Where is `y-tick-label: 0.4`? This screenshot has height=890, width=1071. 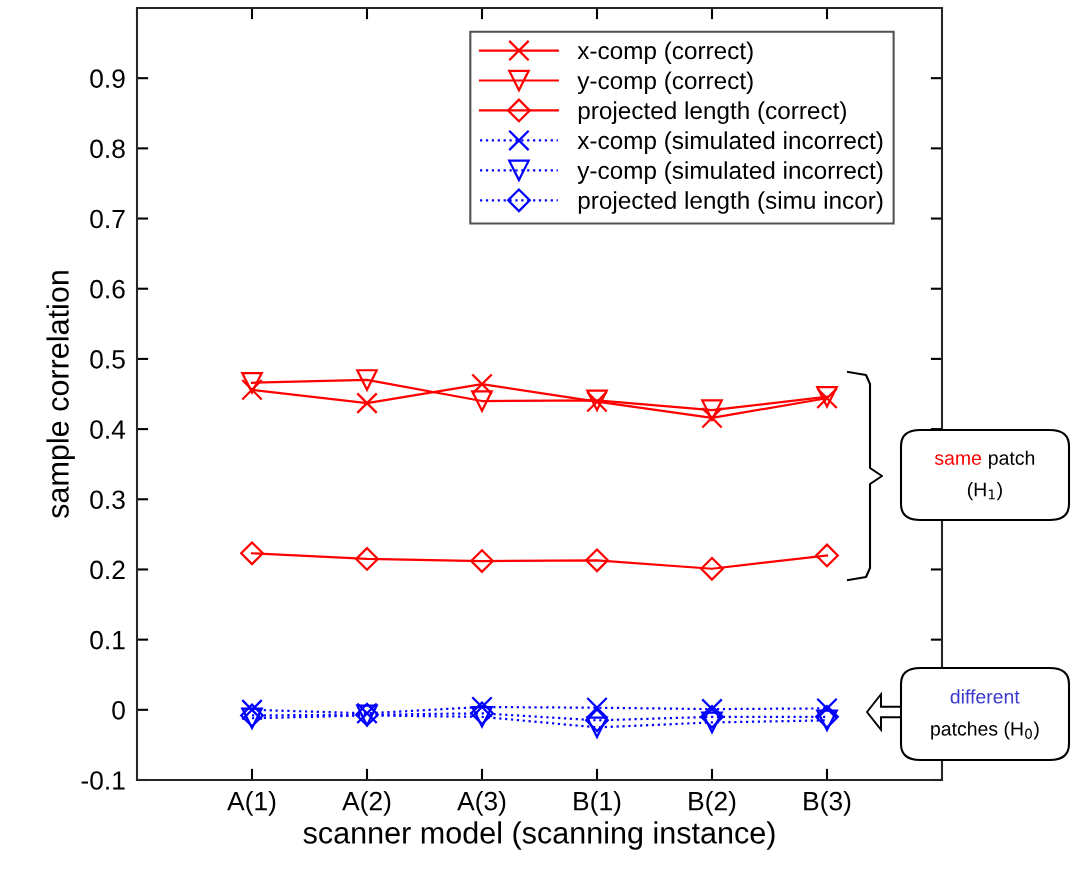 y-tick-label: 0.4 is located at coordinates (108, 429).